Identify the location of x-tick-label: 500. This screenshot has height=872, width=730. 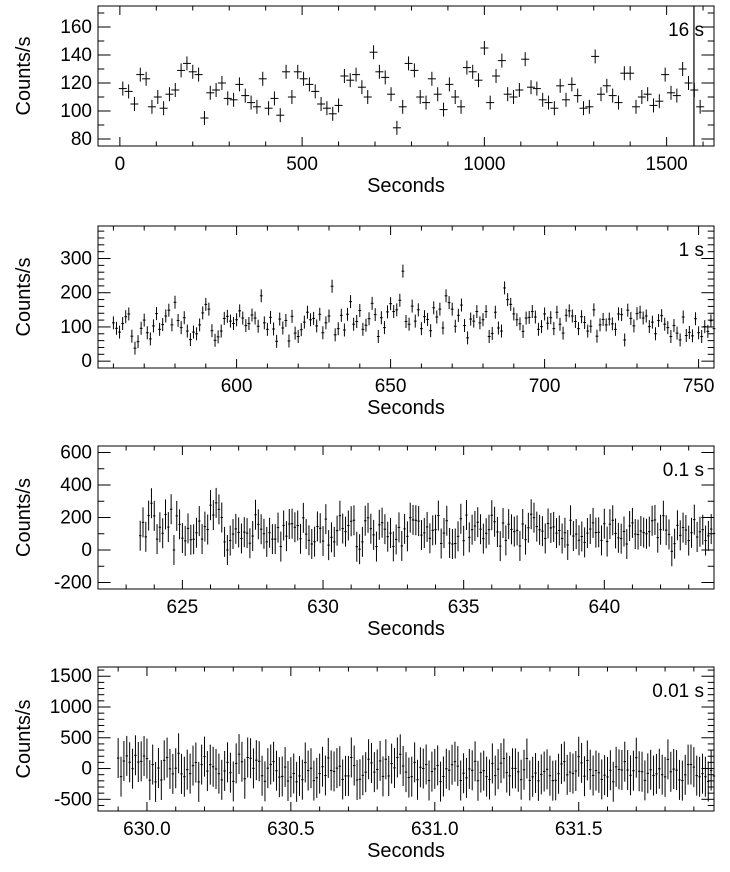
(302, 164).